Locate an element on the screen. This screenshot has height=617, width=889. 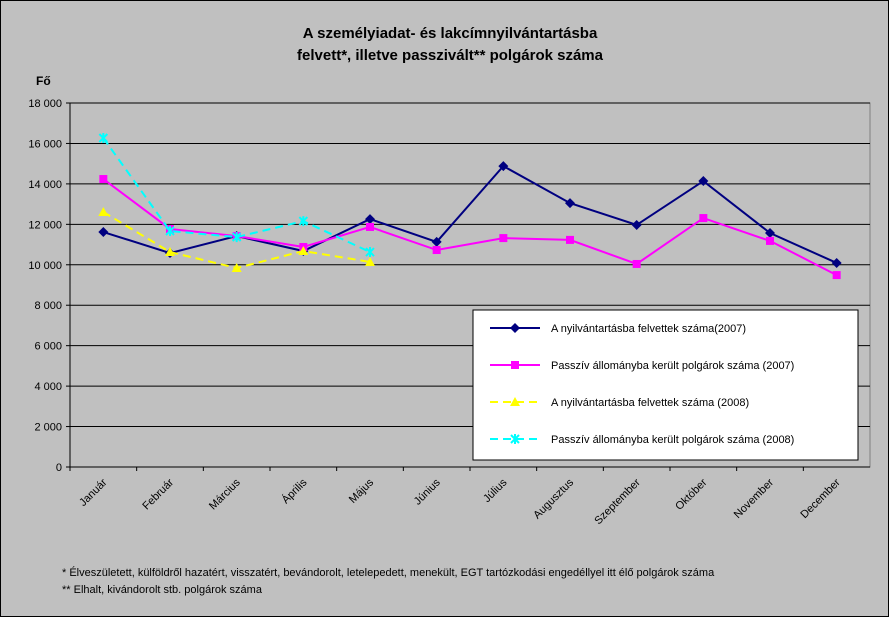
y-tick-label: 0 is located at coordinates (59, 468).